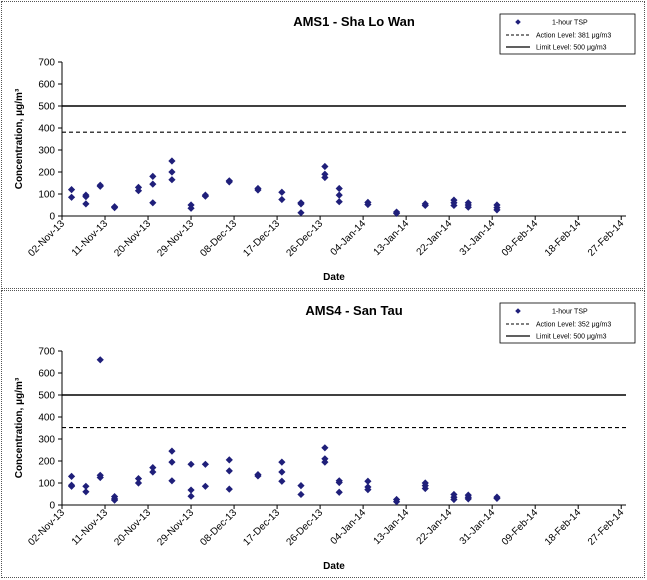 This screenshot has height=580, width=647. Describe the element at coordinates (334, 277) in the screenshot. I see `chart1-x-axis-title: Date` at that location.